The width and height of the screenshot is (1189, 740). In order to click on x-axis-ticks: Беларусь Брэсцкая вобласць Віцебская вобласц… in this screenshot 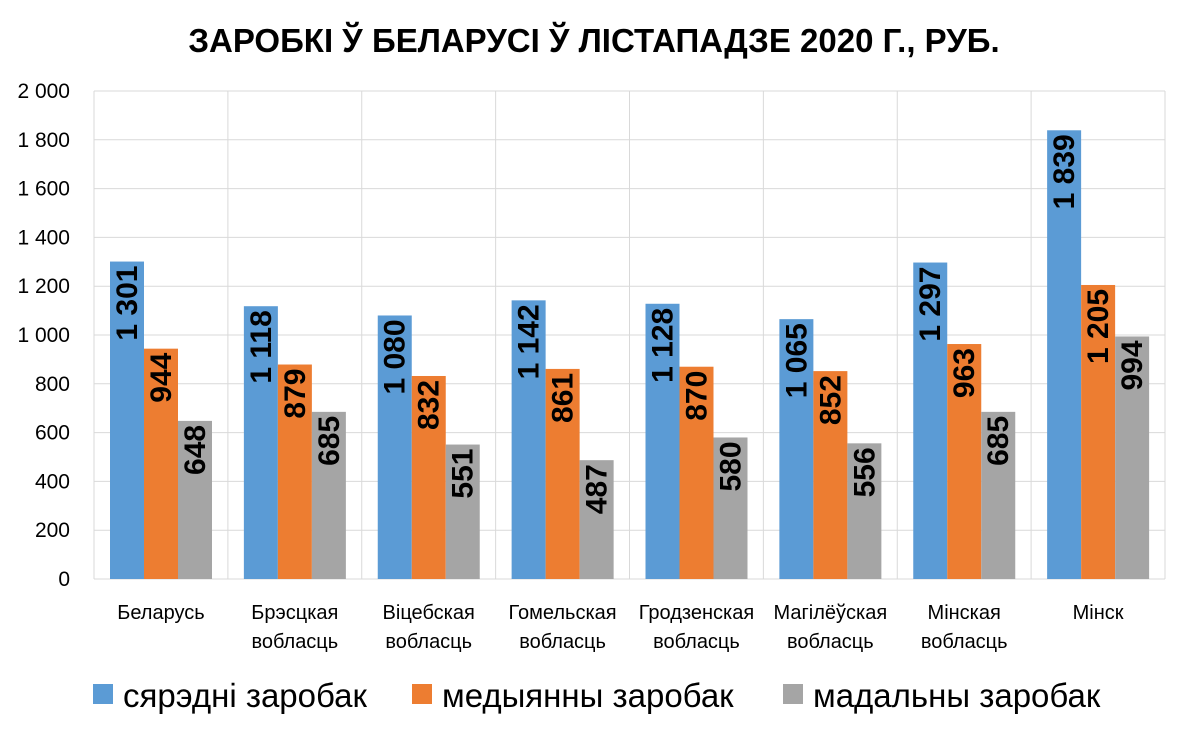, I will do `click(620, 627)`.